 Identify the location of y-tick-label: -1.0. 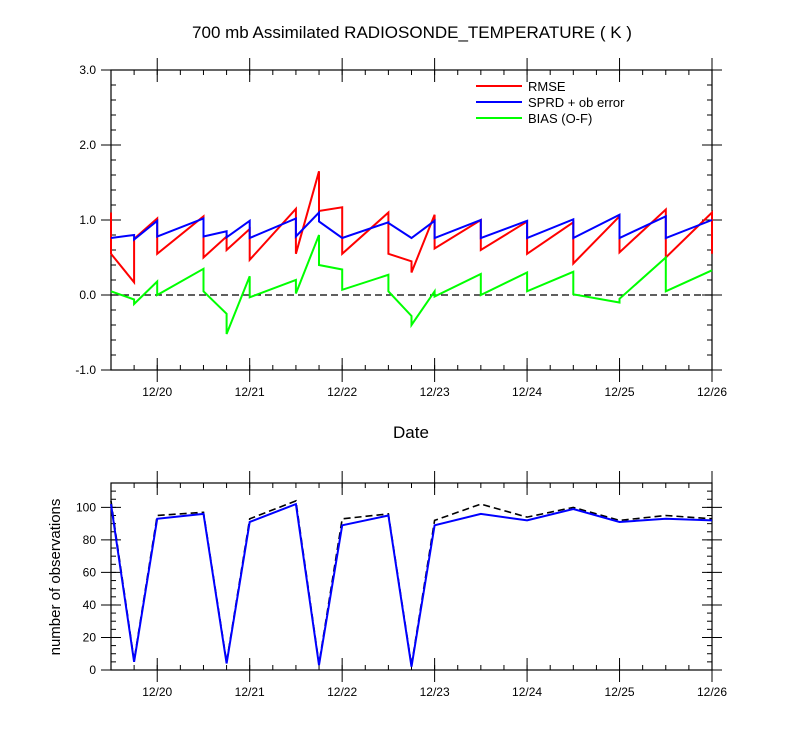
(85, 370).